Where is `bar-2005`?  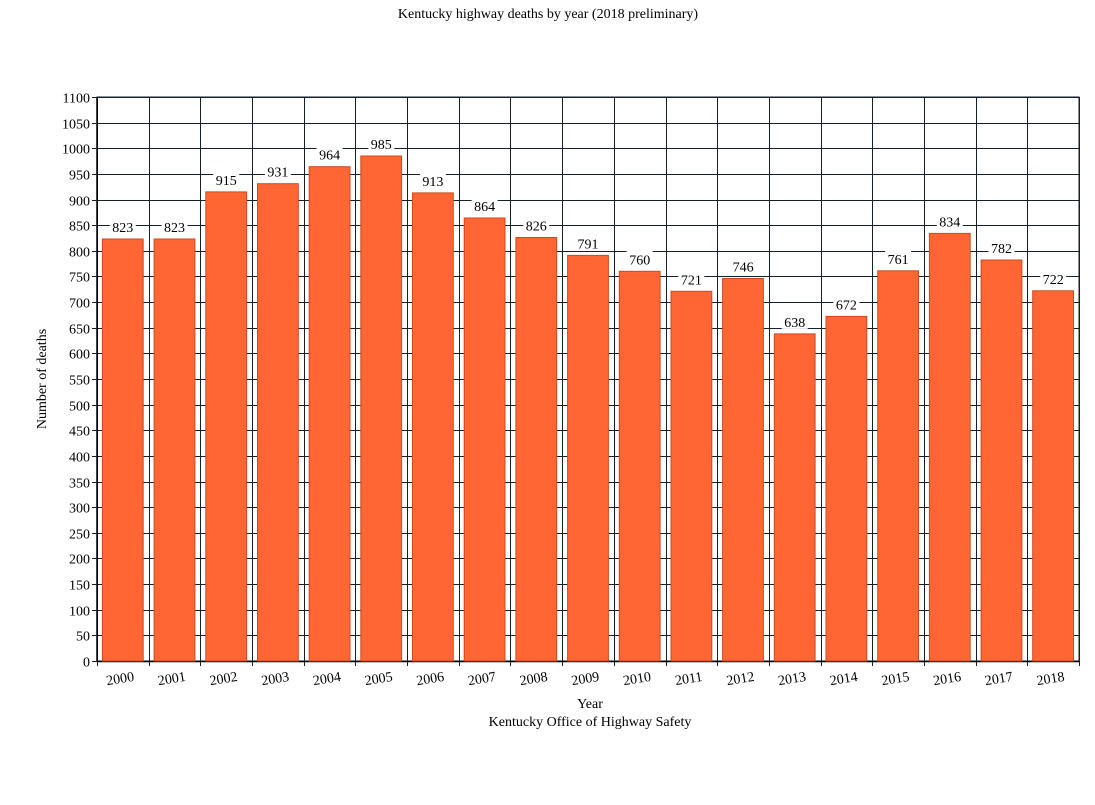 bar-2005 is located at coordinates (381, 408).